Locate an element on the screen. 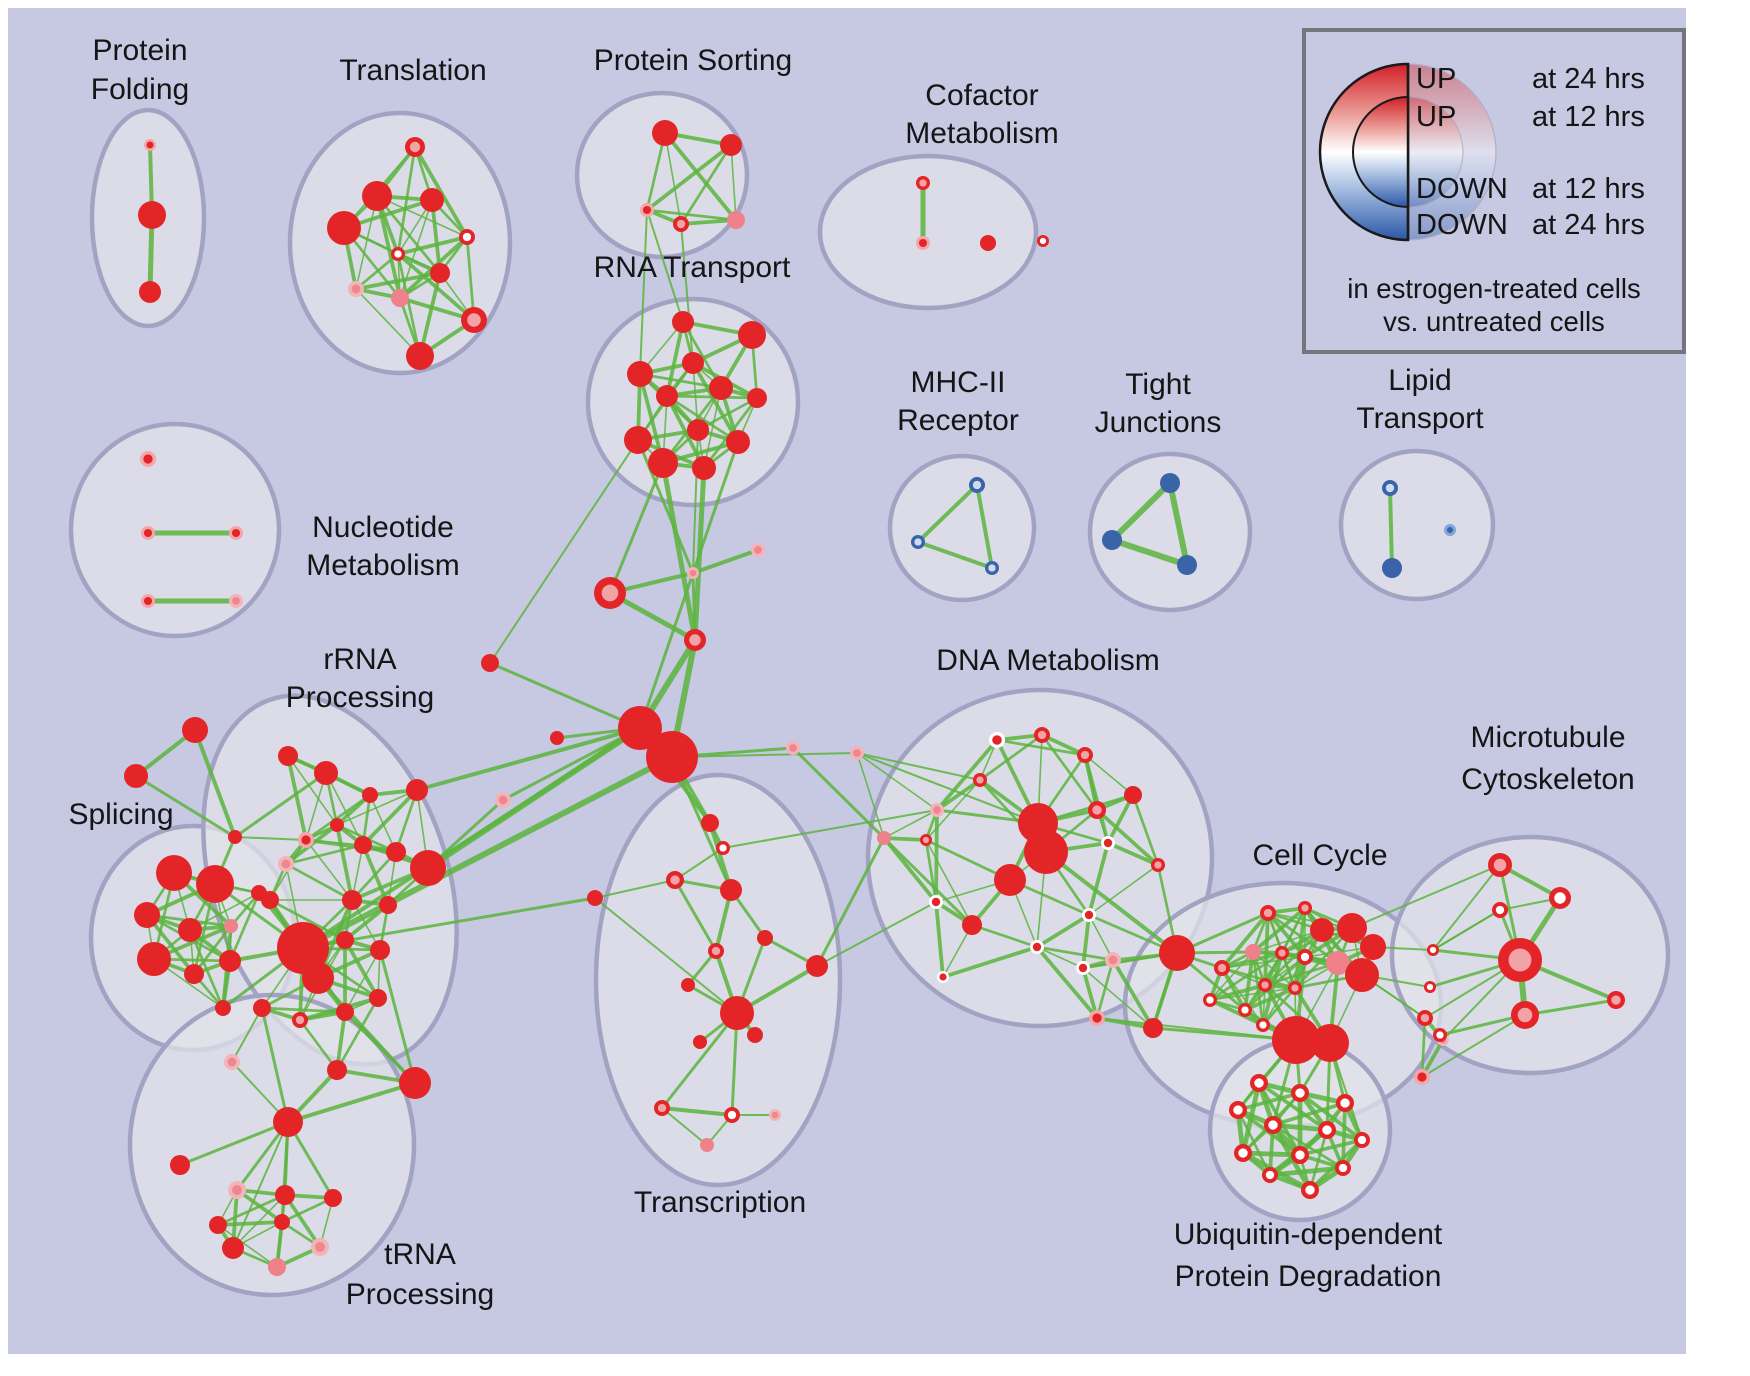 This screenshot has height=1376, width=1750. cluster-bubble-nucleotide-metabolism is located at coordinates (175, 530).